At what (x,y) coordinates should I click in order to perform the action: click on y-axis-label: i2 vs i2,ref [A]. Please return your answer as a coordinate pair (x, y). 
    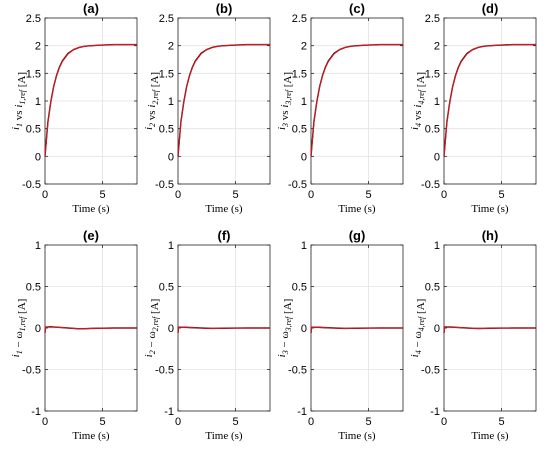
    Looking at the image, I should click on (152, 101).